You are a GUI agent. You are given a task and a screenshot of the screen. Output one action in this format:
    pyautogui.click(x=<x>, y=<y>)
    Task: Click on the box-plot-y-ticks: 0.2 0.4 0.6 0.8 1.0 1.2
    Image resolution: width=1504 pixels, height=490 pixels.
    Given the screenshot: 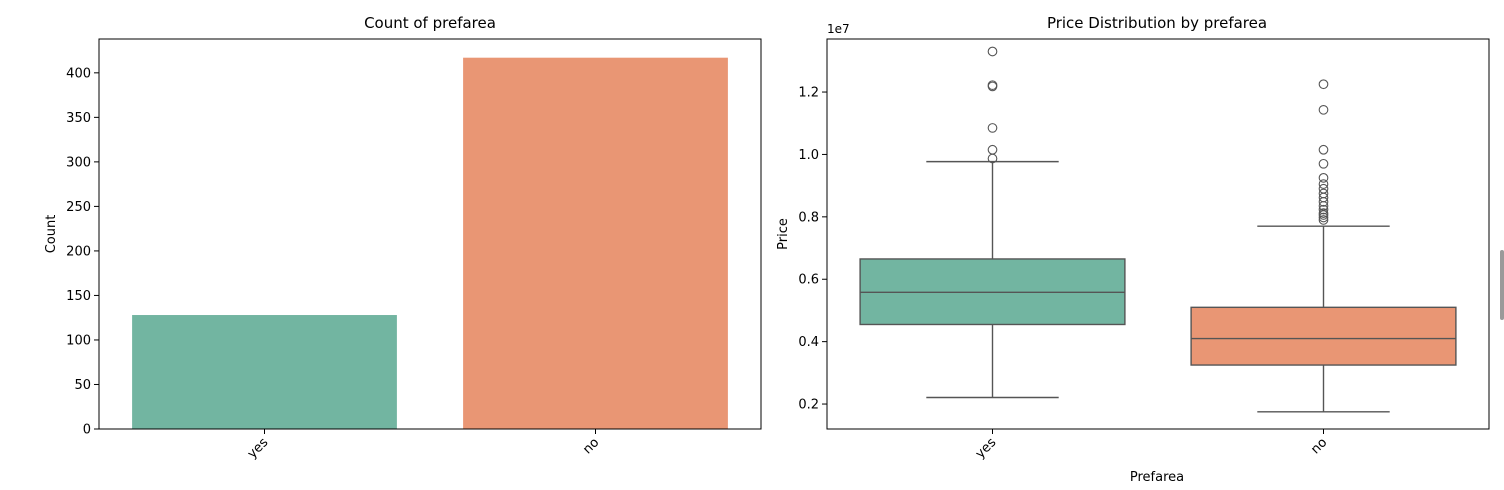 What is the action you would take?
    pyautogui.click(x=812, y=249)
    